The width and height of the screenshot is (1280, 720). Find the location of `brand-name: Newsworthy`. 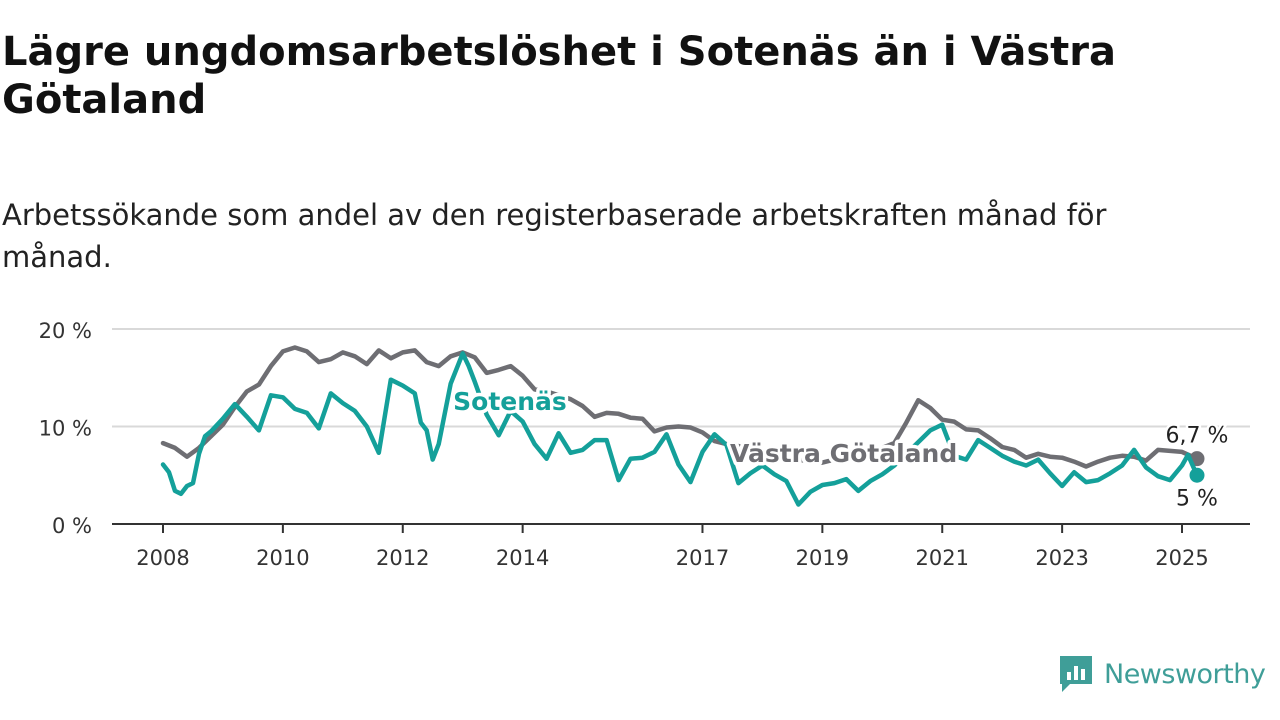

brand-name: Newsworthy is located at coordinates (1185, 674).